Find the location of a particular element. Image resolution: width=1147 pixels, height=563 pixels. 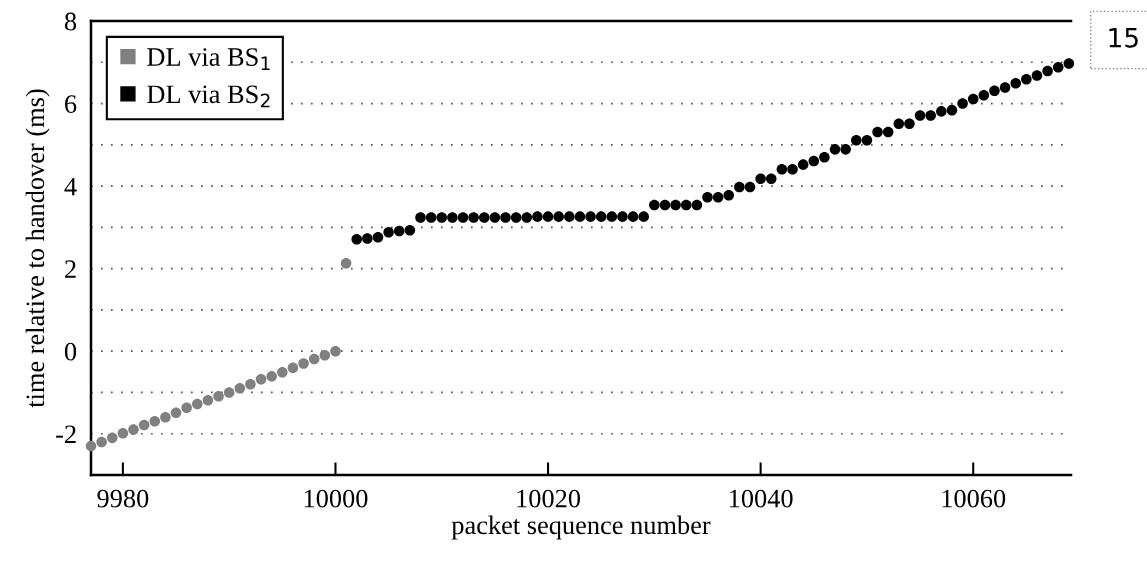

x-tick-label: 10000 is located at coordinates (336, 498).